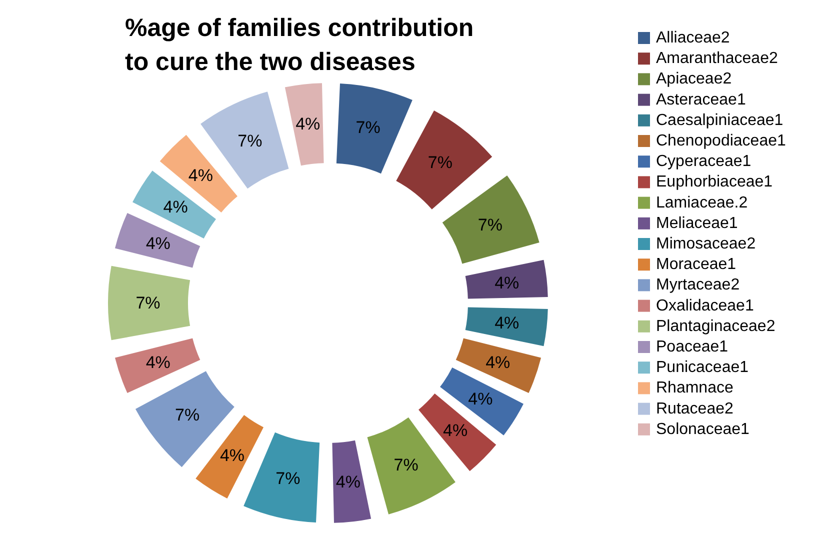 The image size is (838, 535). What do you see at coordinates (693, 38) in the screenshot?
I see `legend-label: Alliaceae2` at bounding box center [693, 38].